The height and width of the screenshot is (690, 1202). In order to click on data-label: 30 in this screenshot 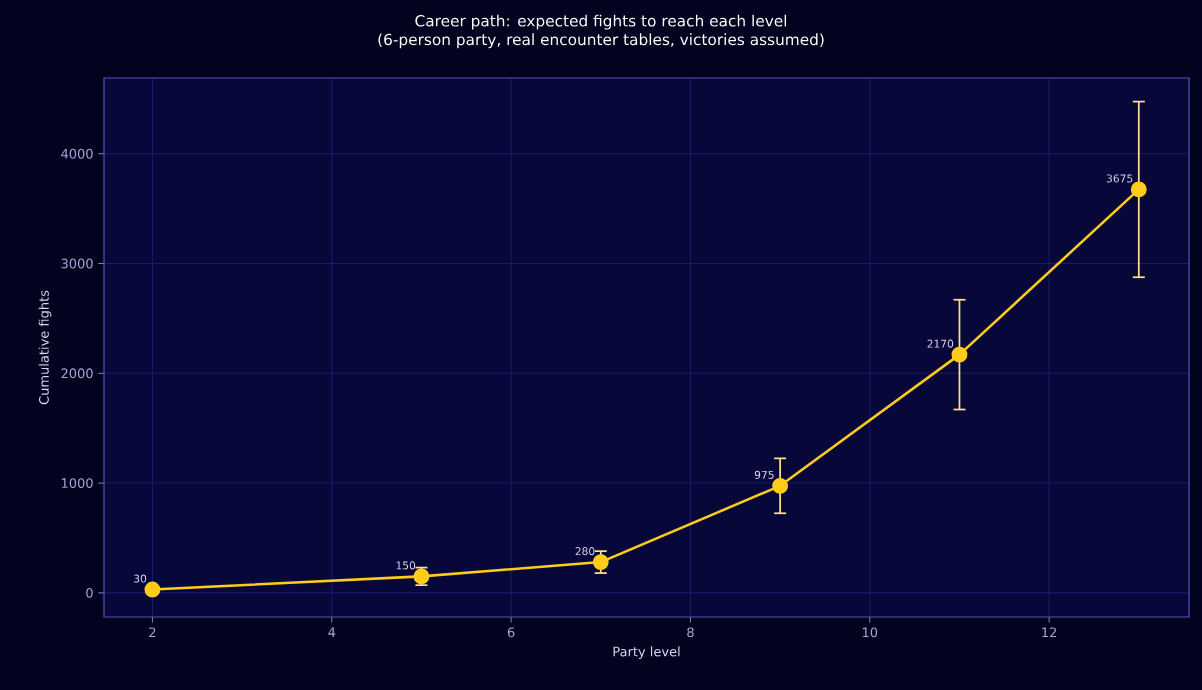, I will do `click(140, 578)`.